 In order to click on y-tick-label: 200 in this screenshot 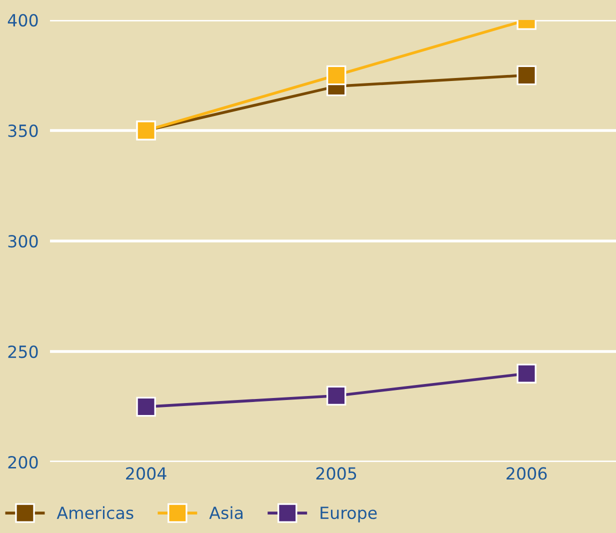, I will do `click(23, 462)`.